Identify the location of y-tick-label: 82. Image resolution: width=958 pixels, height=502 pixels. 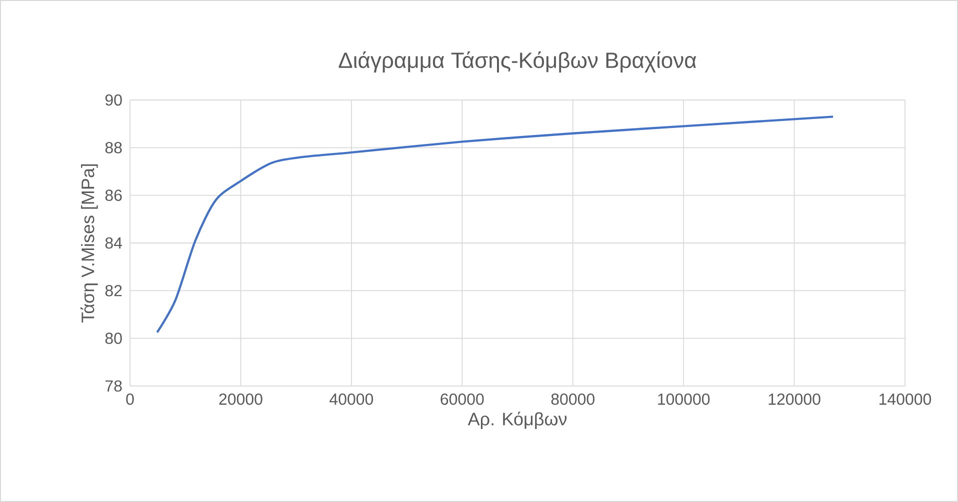
(113, 290).